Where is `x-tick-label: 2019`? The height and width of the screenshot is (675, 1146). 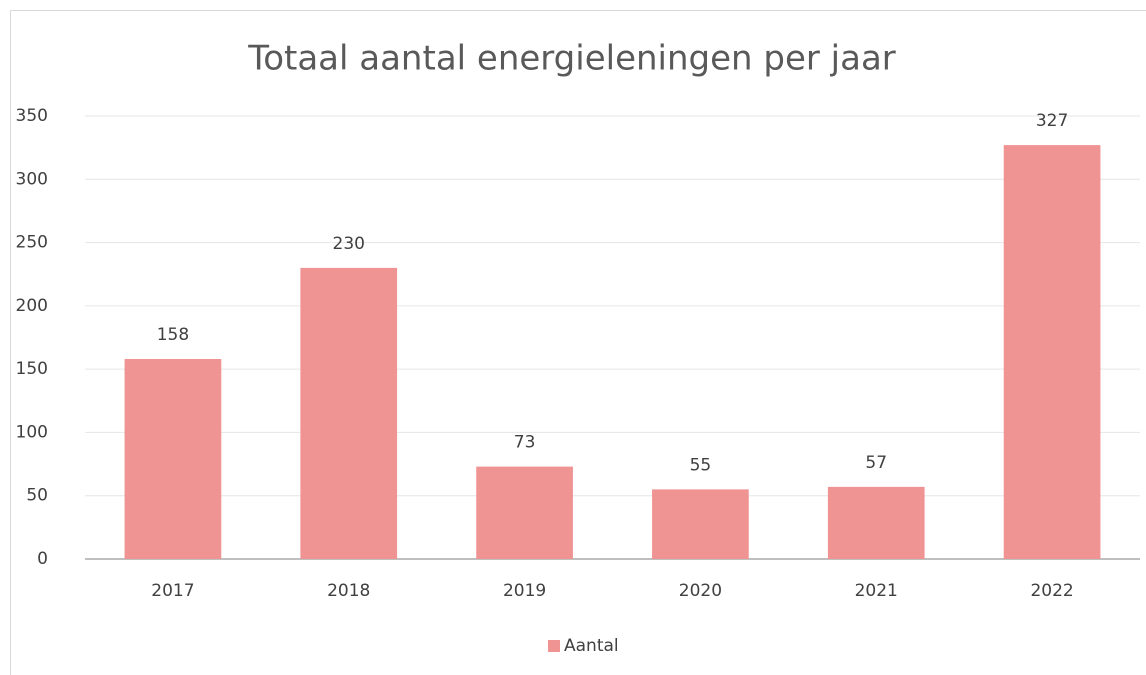 x-tick-label: 2019 is located at coordinates (524, 591).